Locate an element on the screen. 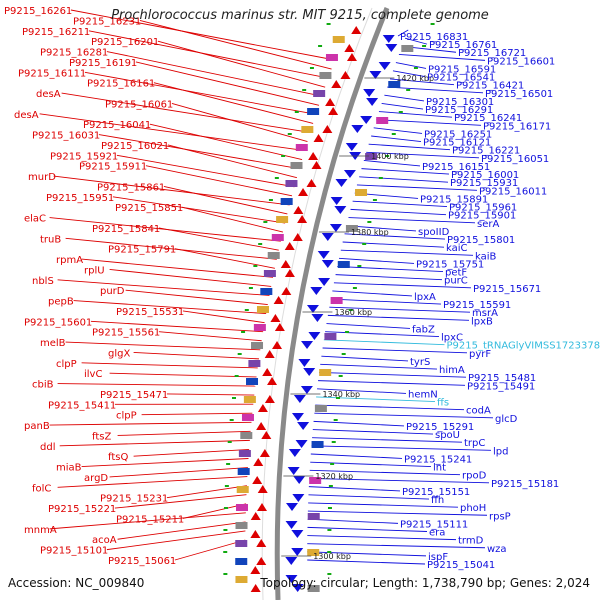 Image resolution: width=600 pixels, height=600 pixels. gene-label-left: P9215_16231 is located at coordinates (107, 21).